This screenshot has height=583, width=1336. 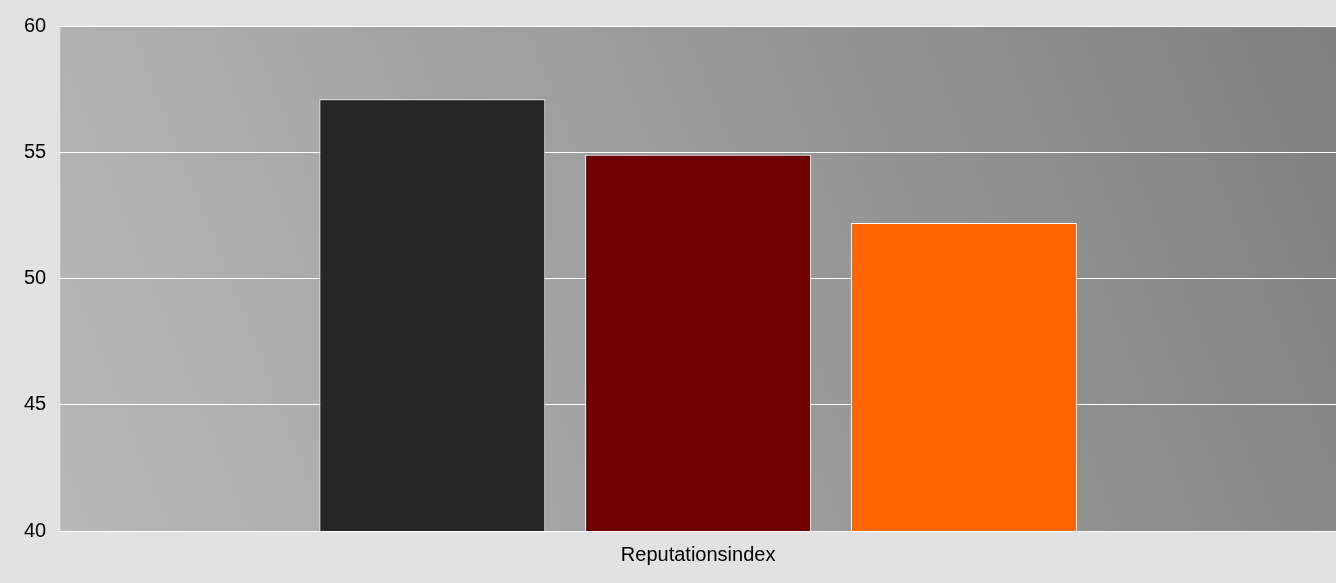 I want to click on y-tick-label: 55, so click(x=35, y=150).